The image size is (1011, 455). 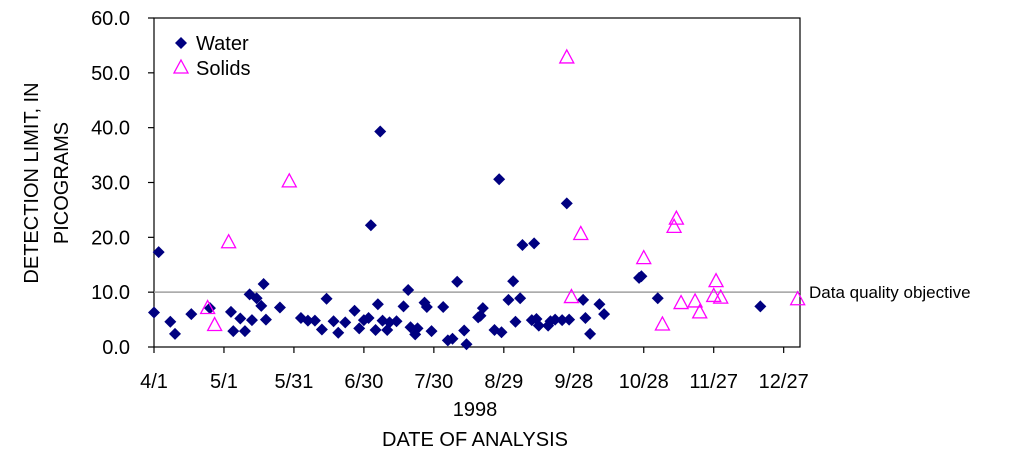 What do you see at coordinates (62, 183) in the screenshot?
I see `y-axis-title-line2: PICOGRAMS` at bounding box center [62, 183].